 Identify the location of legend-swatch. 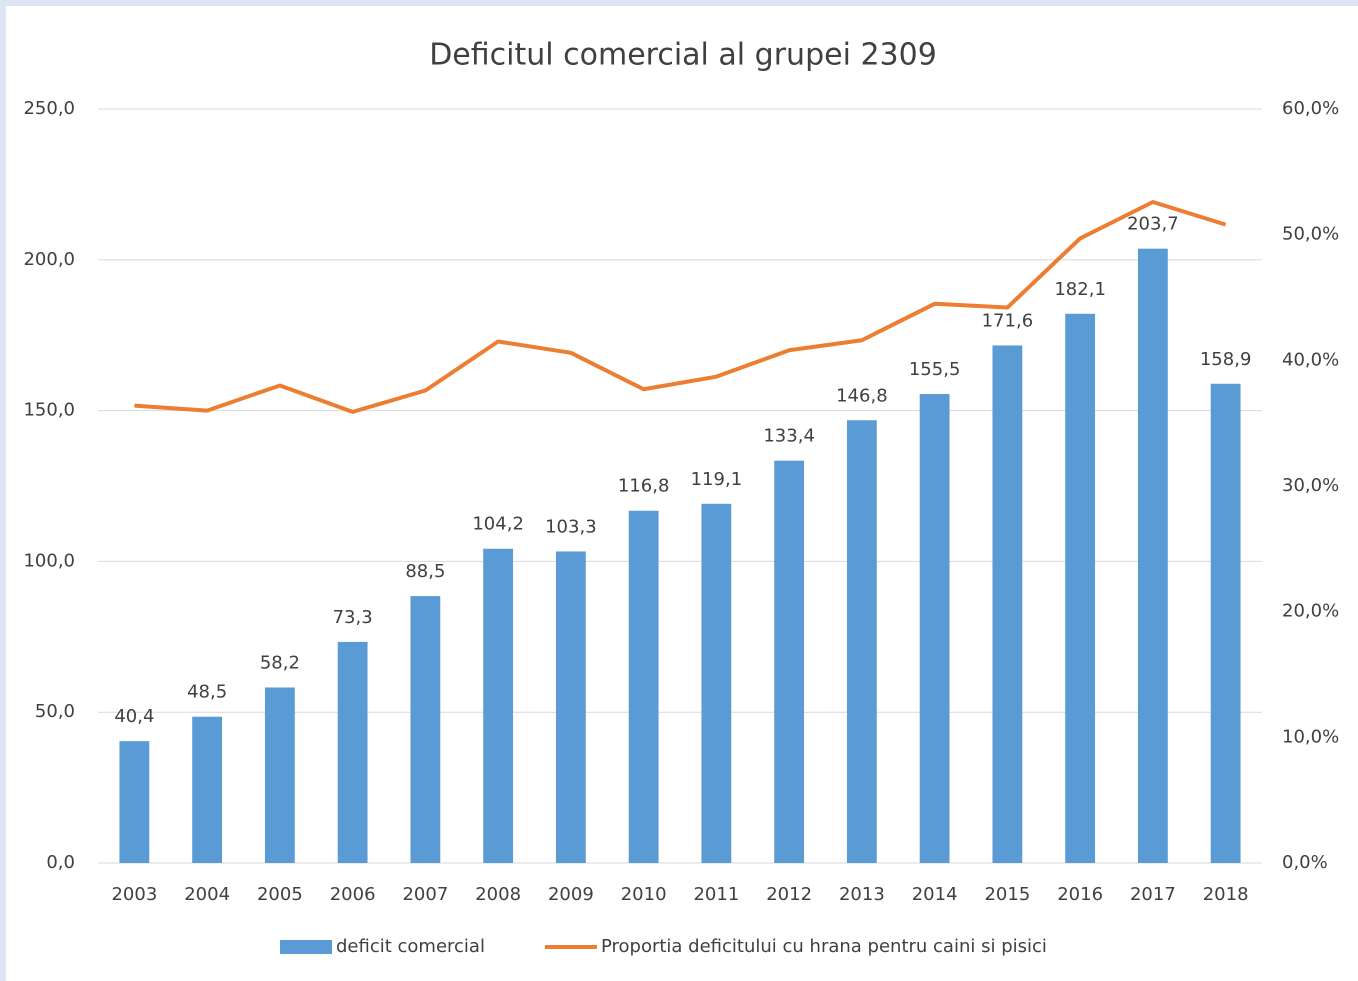
(306, 947).